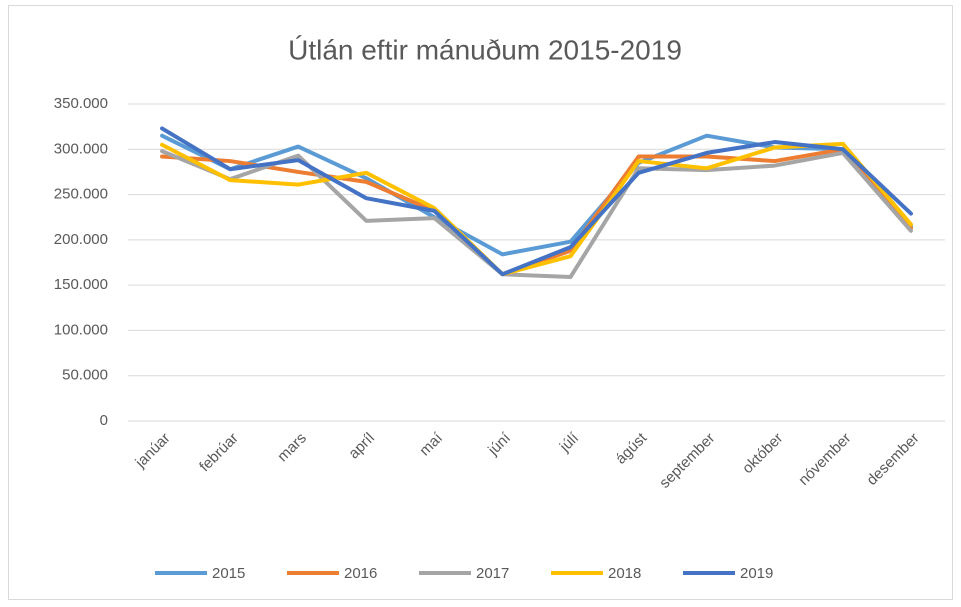 Image resolution: width=961 pixels, height=607 pixels. I want to click on y-tick-label: 300.000, so click(81, 148).